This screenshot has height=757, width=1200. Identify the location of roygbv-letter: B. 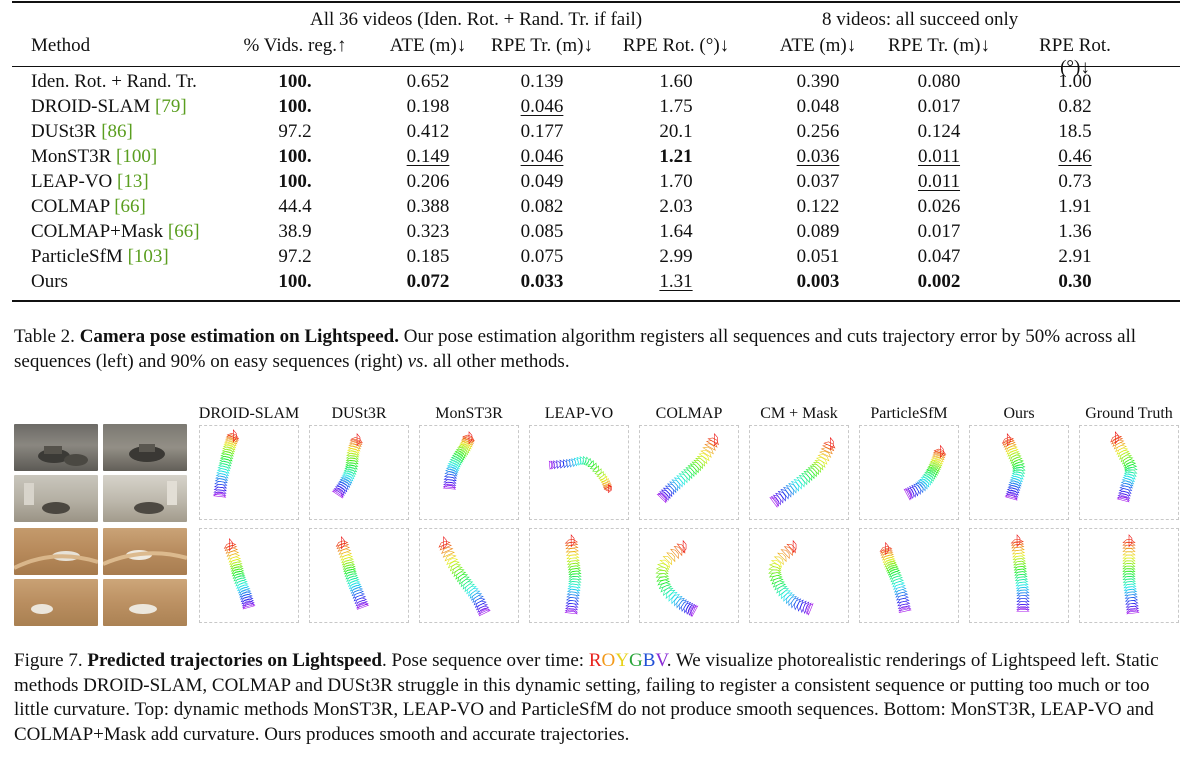
(649, 660).